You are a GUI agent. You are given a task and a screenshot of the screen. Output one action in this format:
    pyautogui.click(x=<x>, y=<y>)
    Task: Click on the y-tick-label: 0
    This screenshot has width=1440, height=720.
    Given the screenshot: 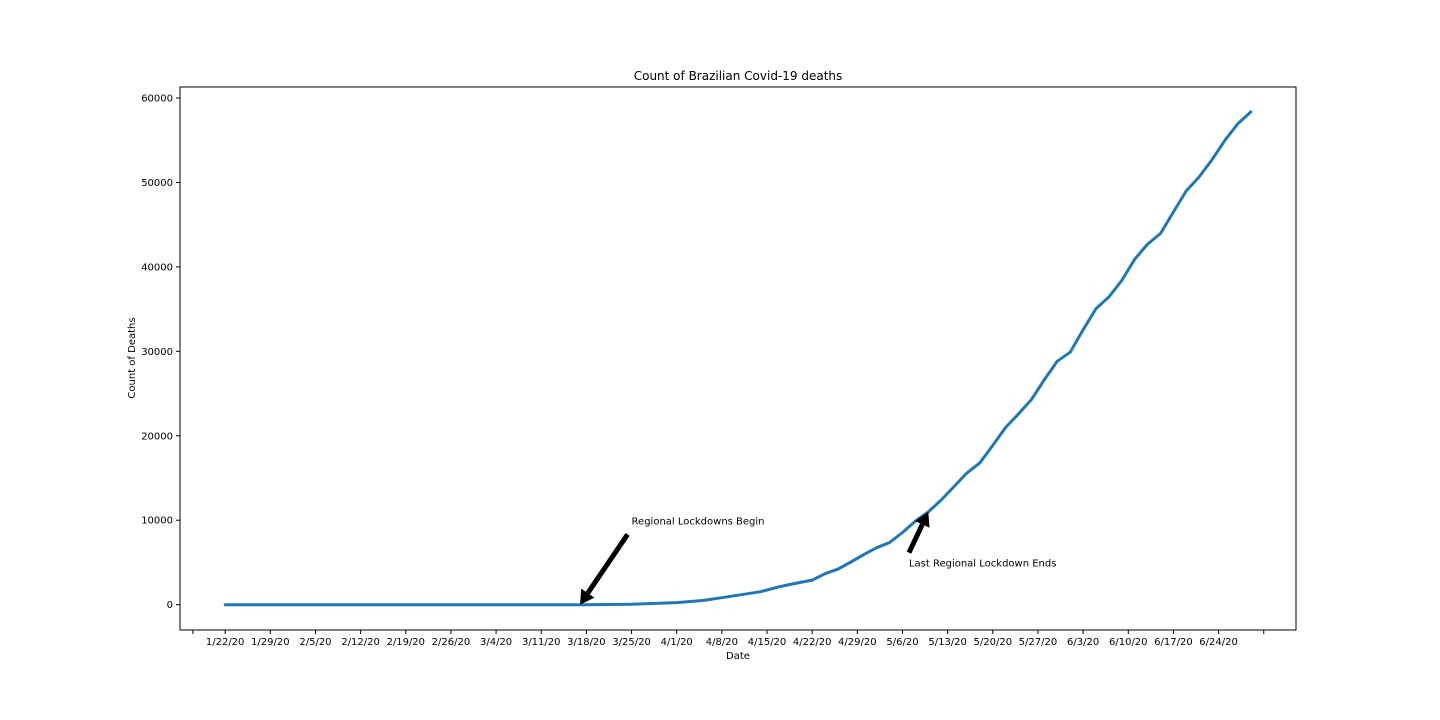 What is the action you would take?
    pyautogui.click(x=170, y=605)
    